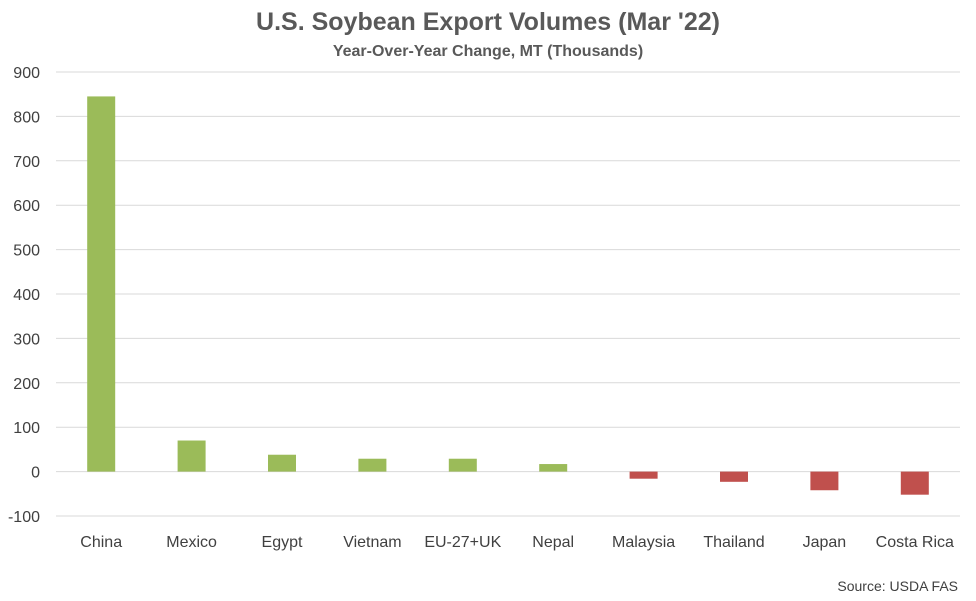  Describe the element at coordinates (733, 542) in the screenshot. I see `x-tick-label: Thailand` at that location.